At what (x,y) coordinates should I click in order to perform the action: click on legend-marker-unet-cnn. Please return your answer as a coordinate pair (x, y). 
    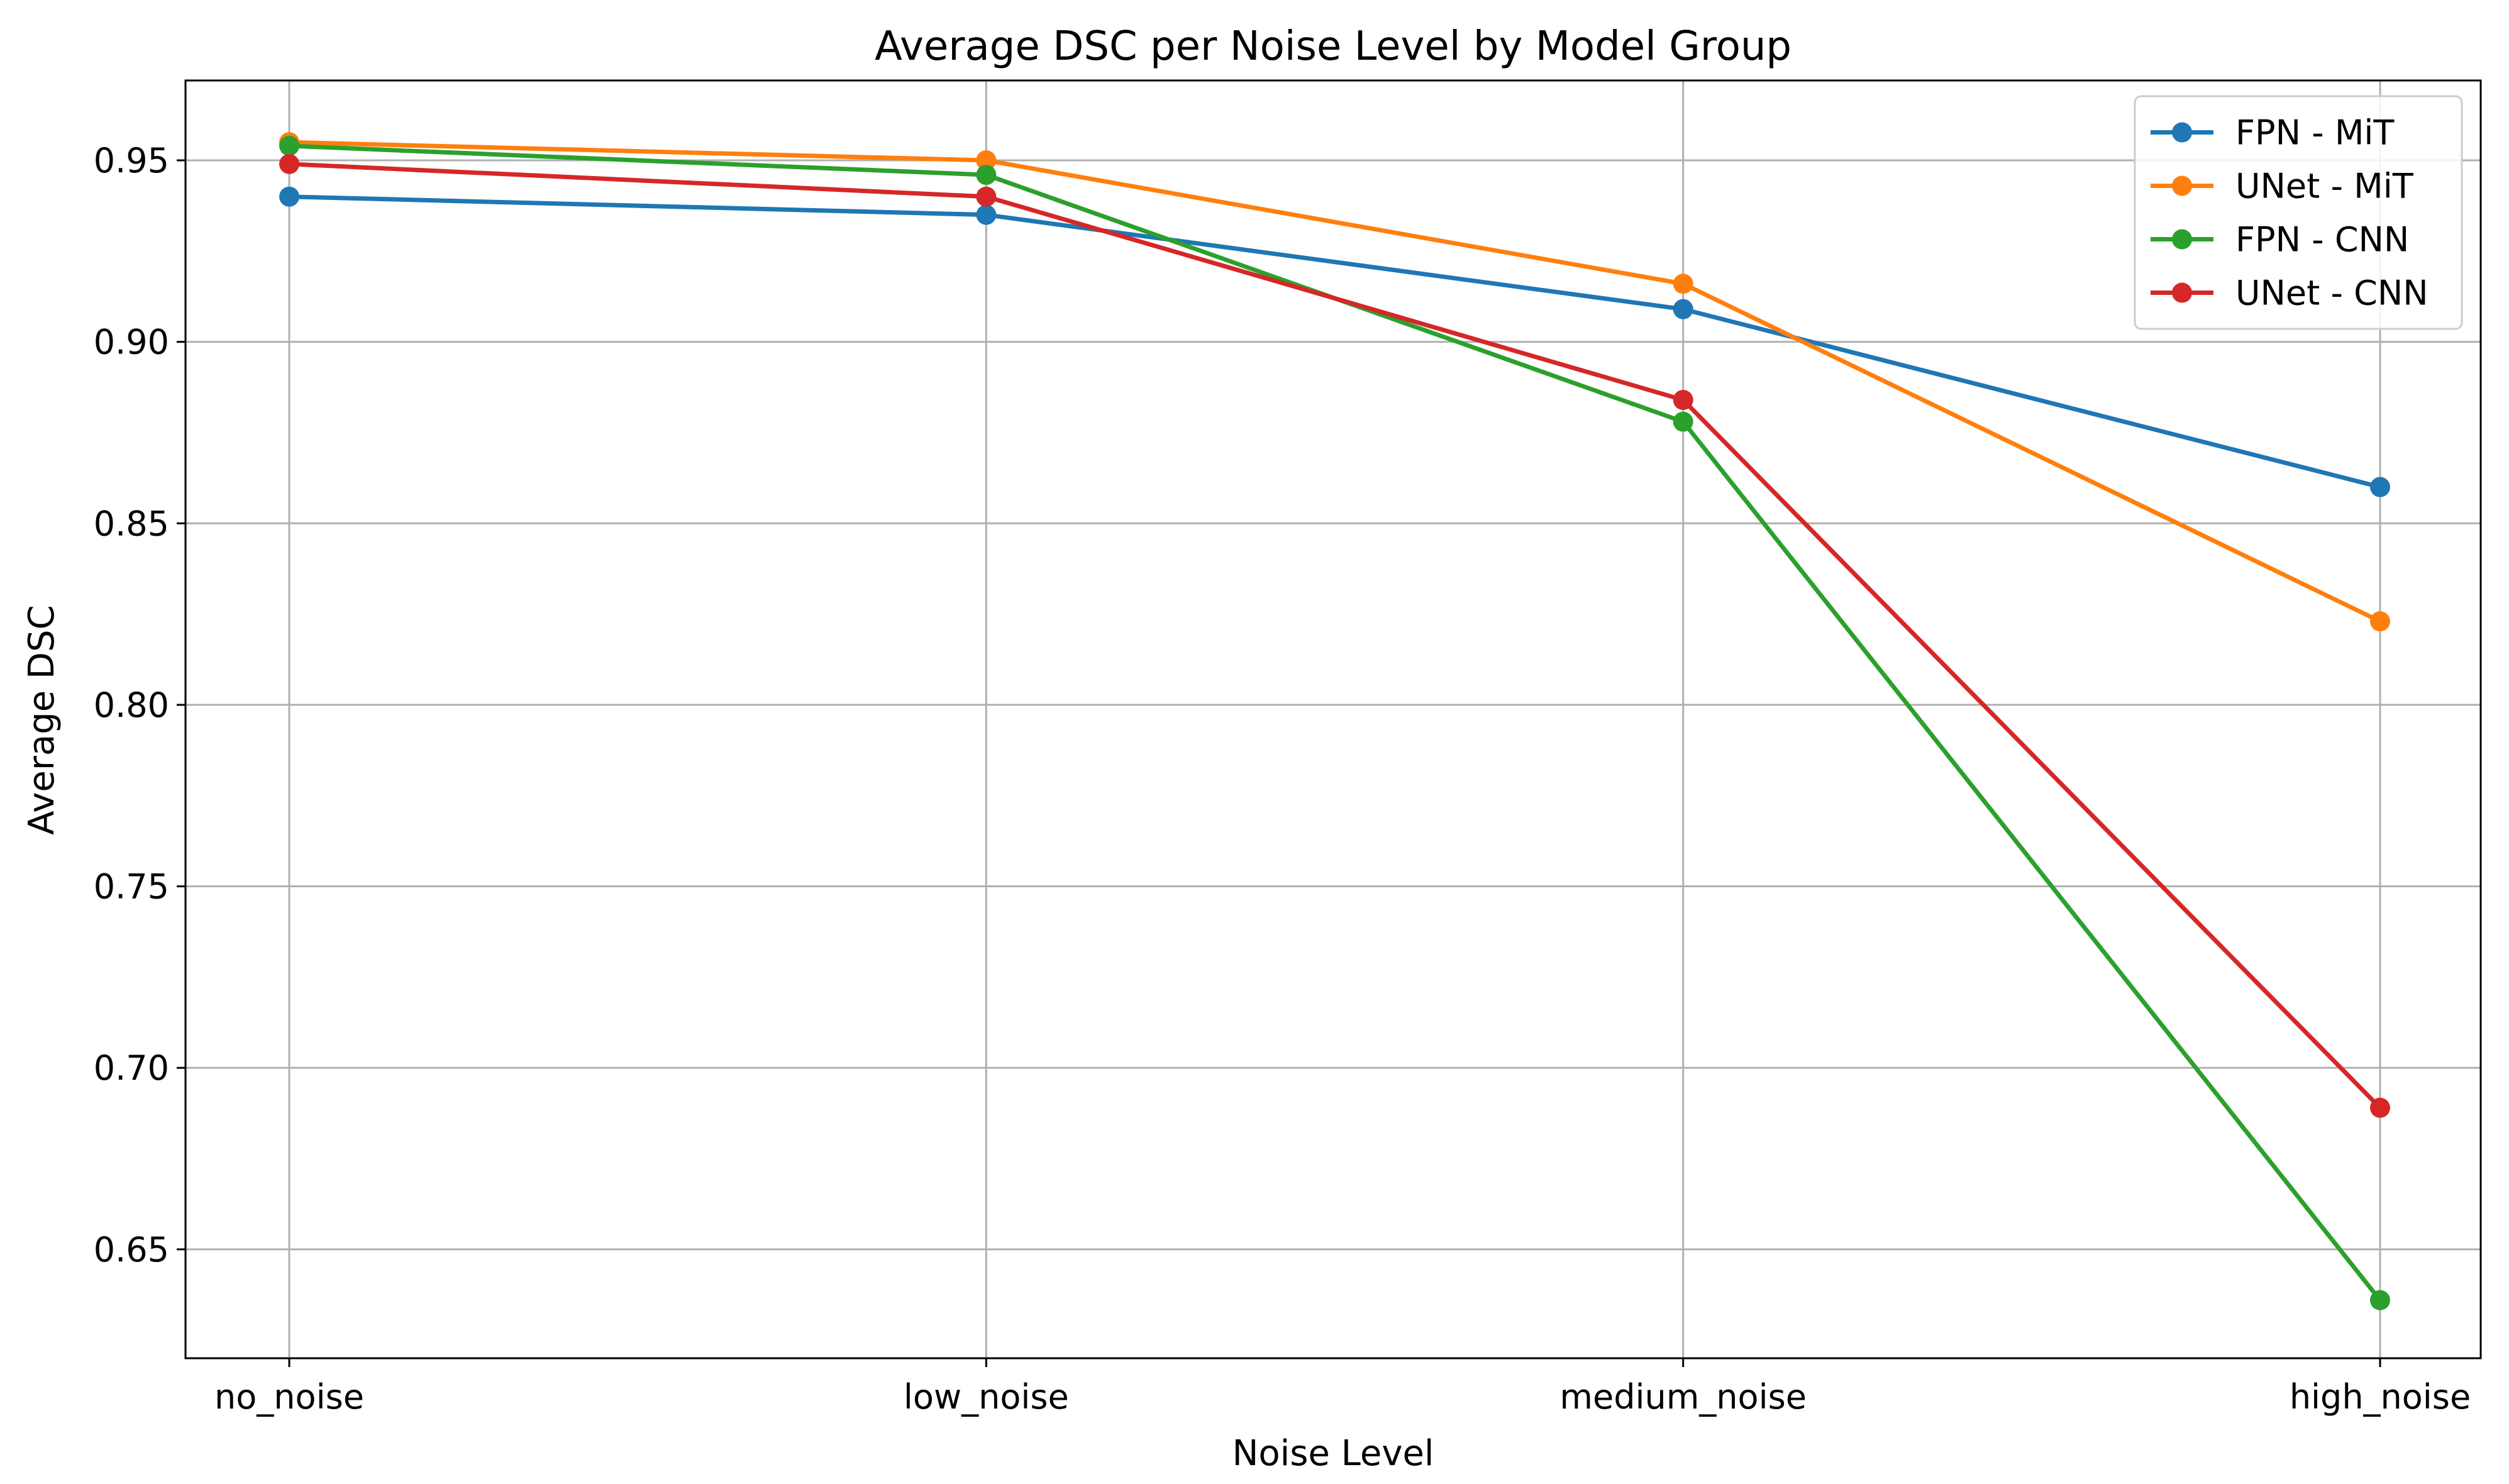
    Looking at the image, I should click on (2182, 292).